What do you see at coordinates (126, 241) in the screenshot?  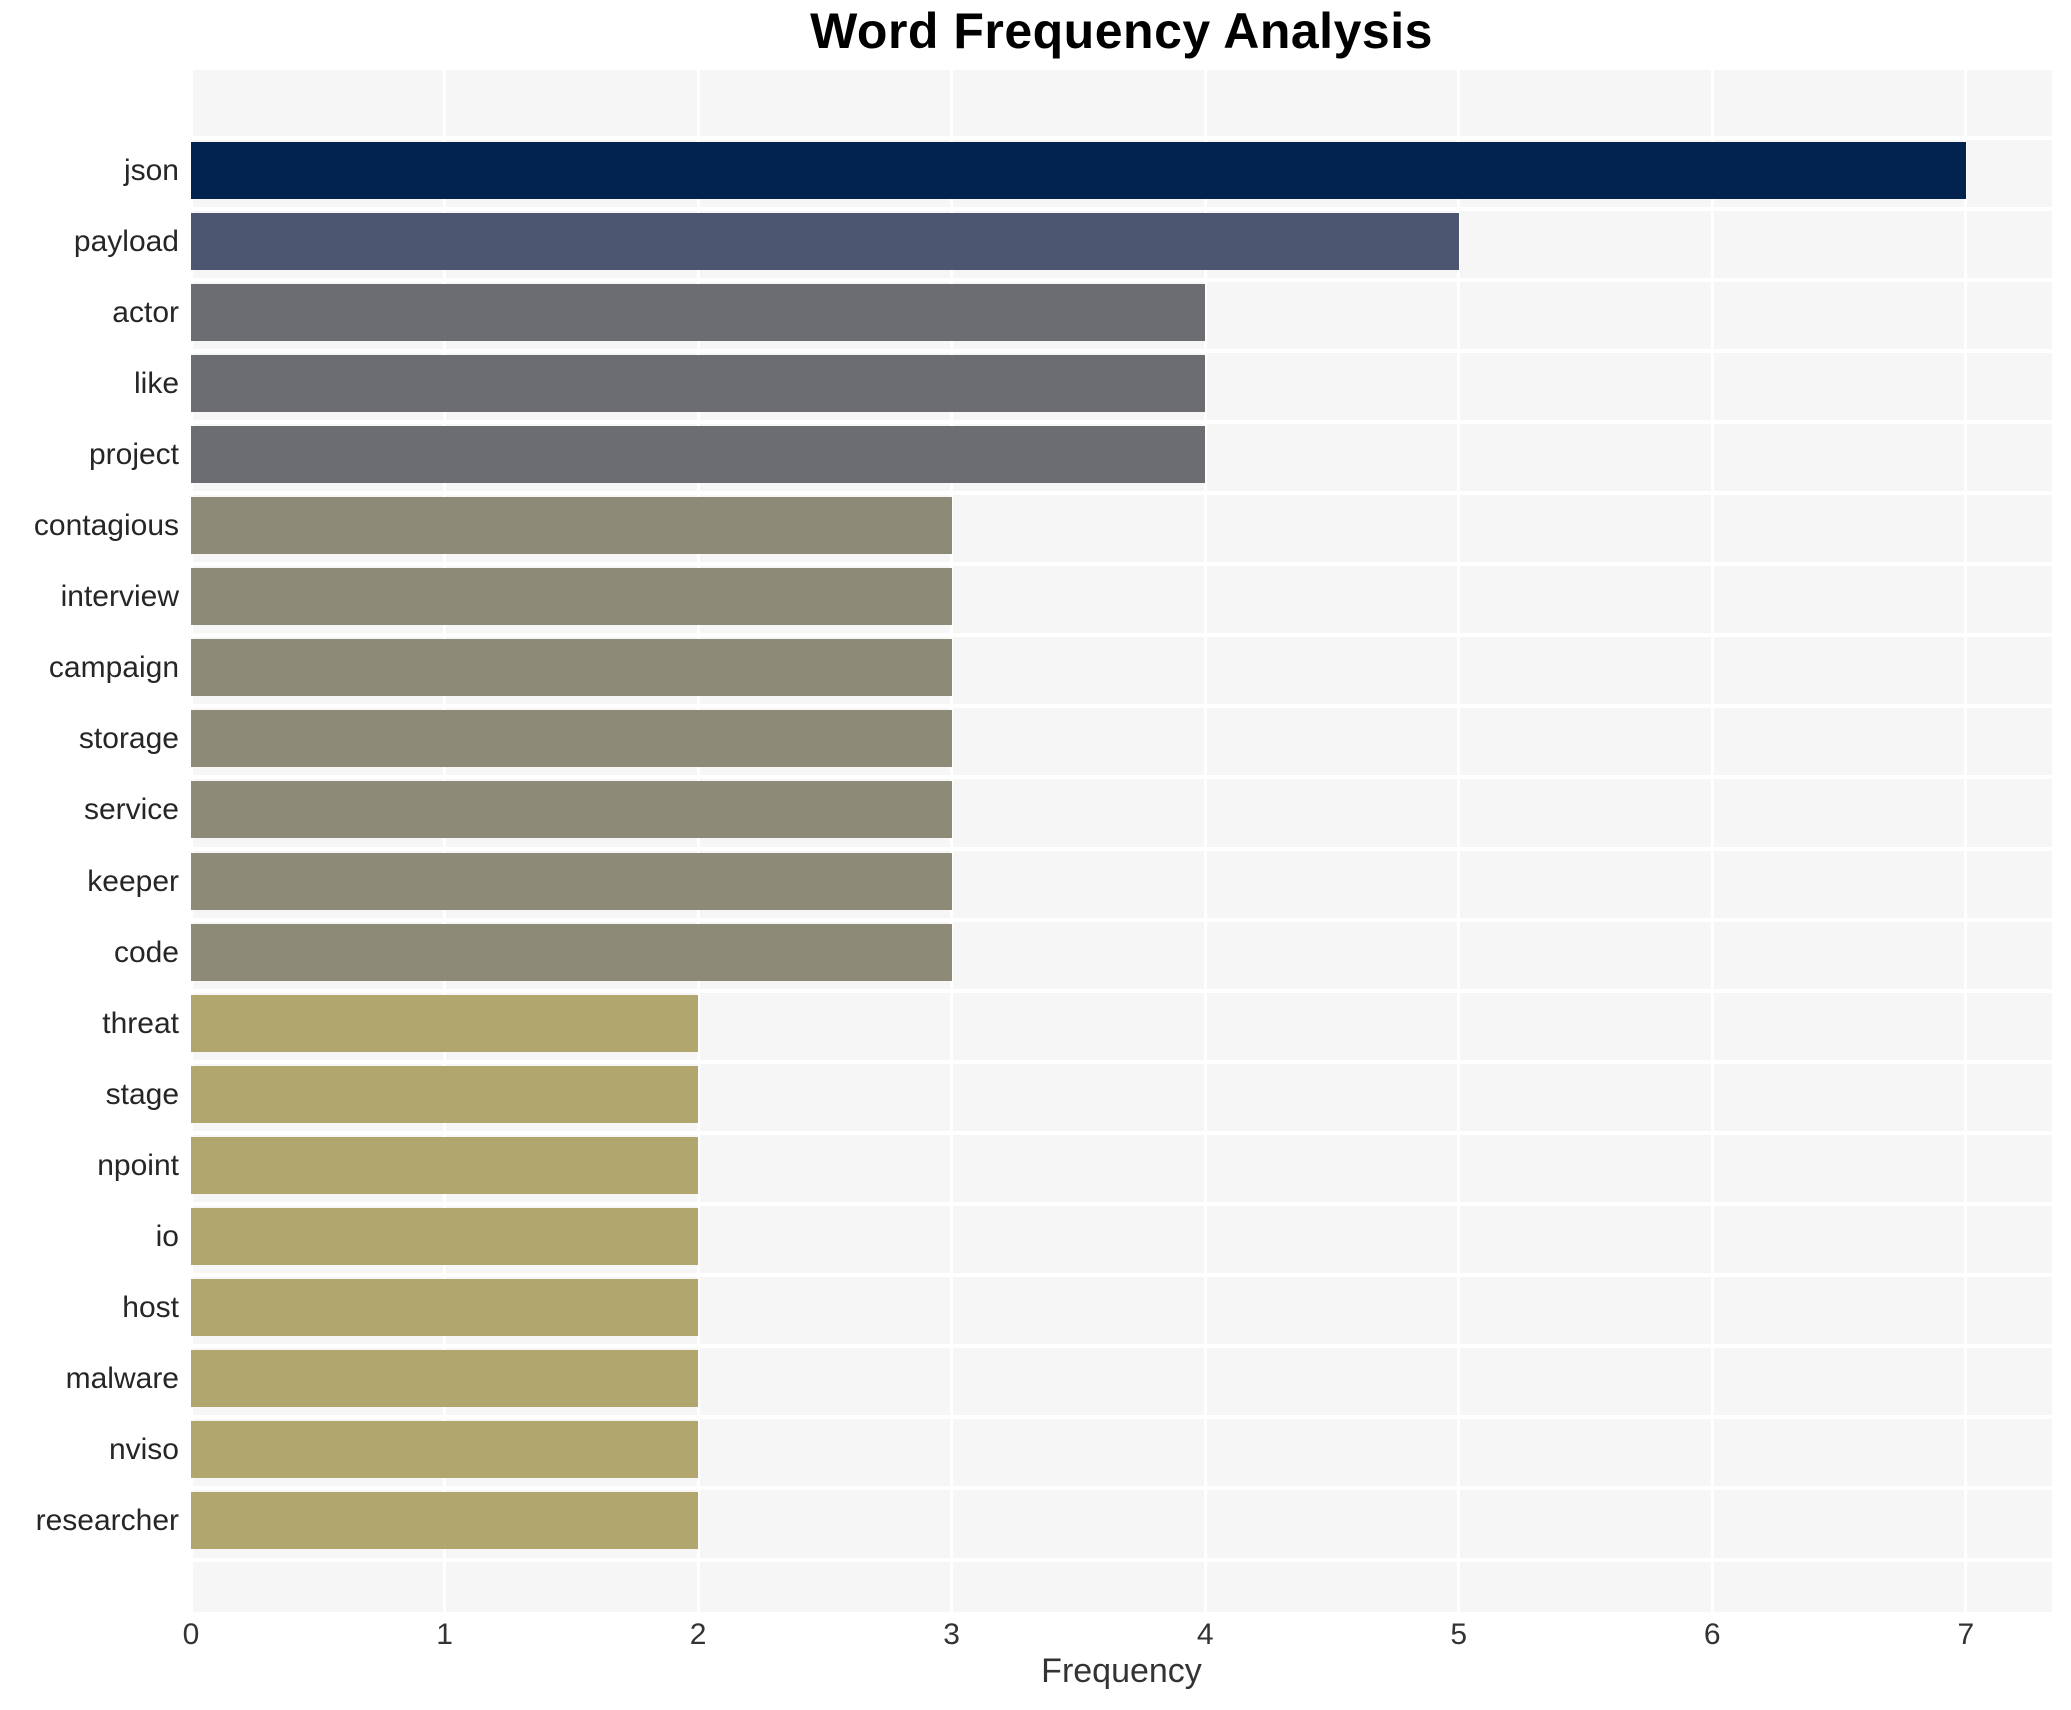 I see `y-label-payload: payload` at bounding box center [126, 241].